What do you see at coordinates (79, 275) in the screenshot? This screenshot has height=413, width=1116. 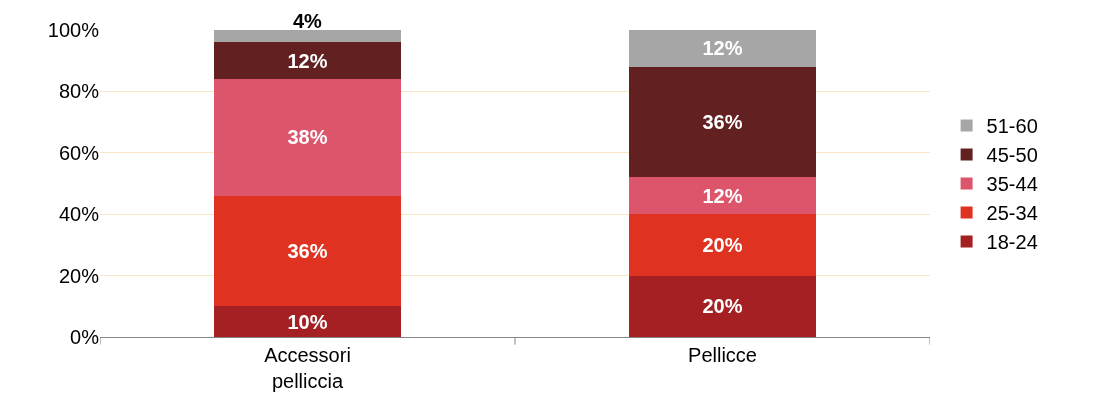 I see `y-tick-label: 20%` at bounding box center [79, 275].